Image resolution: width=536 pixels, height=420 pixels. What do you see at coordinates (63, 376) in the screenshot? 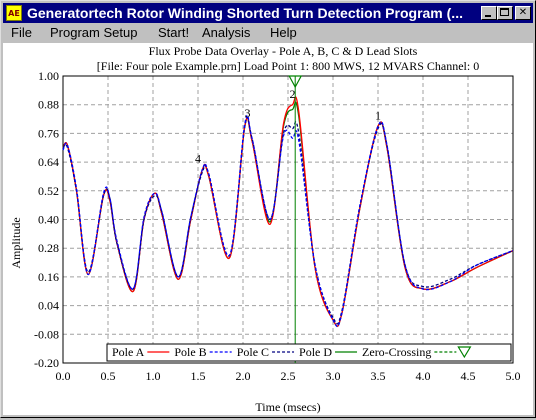
I see `x-tick-label: 0.0` at bounding box center [63, 376].